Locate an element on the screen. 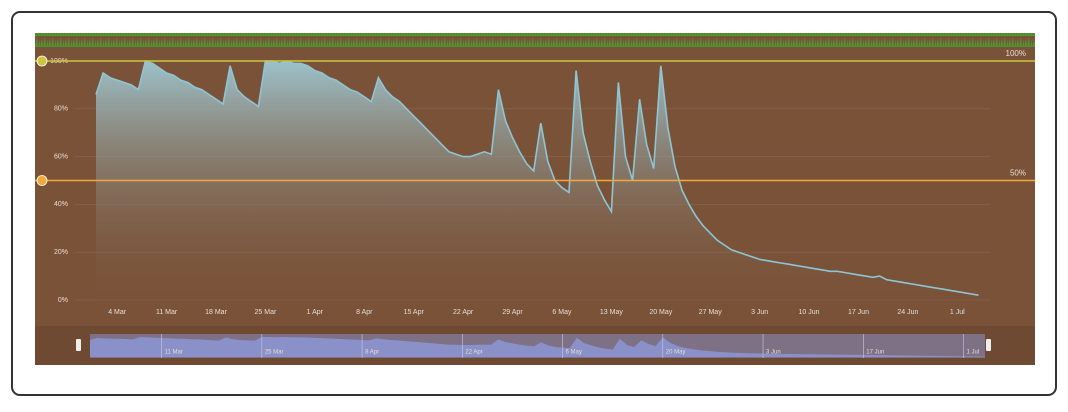 This screenshot has width=1068, height=412. x-tick-label: 18 Mar is located at coordinates (216, 312).